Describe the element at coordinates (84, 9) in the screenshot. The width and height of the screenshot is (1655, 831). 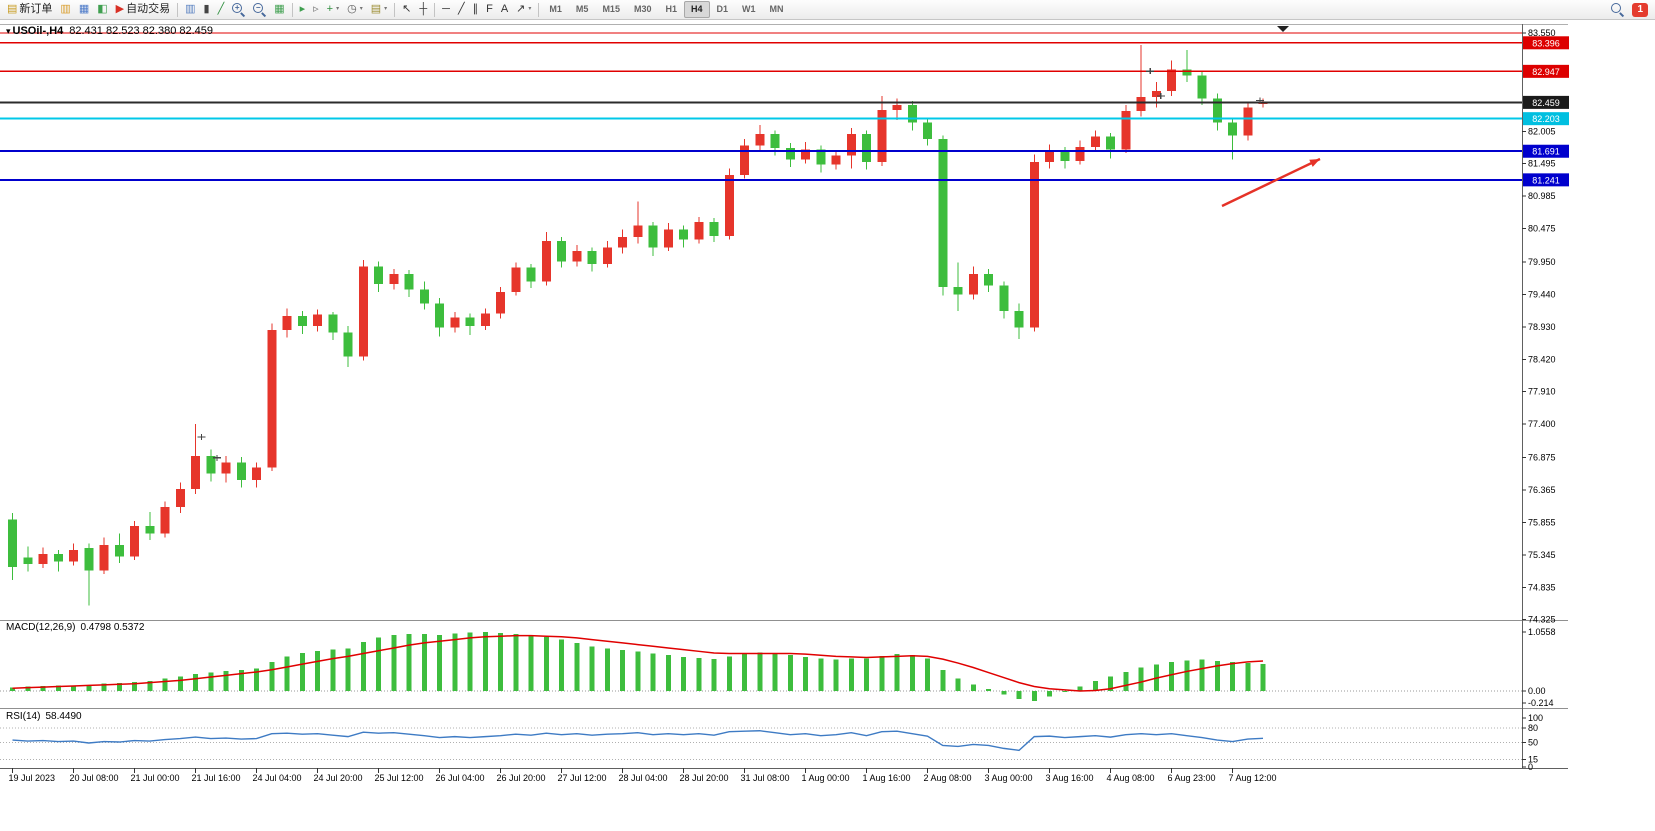
I see `data-window-button: ▦` at that location.